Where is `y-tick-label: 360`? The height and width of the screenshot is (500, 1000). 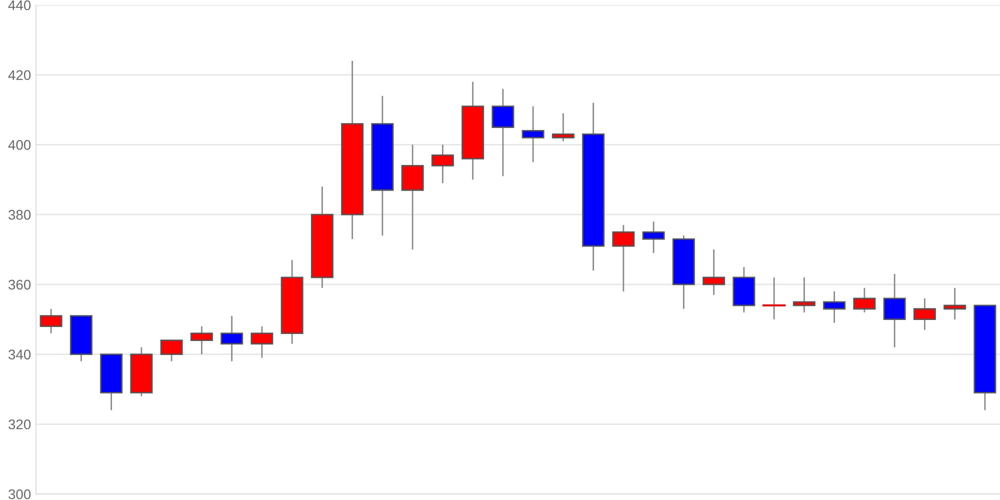
y-tick-label: 360 is located at coordinates (19, 285).